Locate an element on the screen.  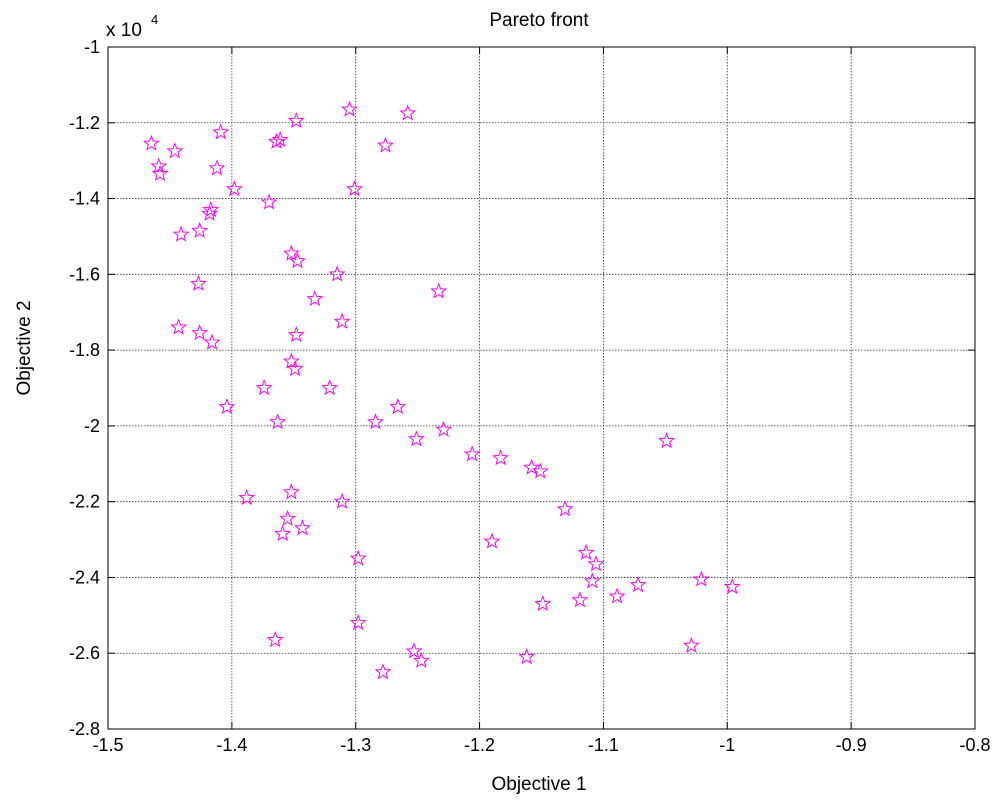
y-tick-label: -1.4 is located at coordinates (84, 199).